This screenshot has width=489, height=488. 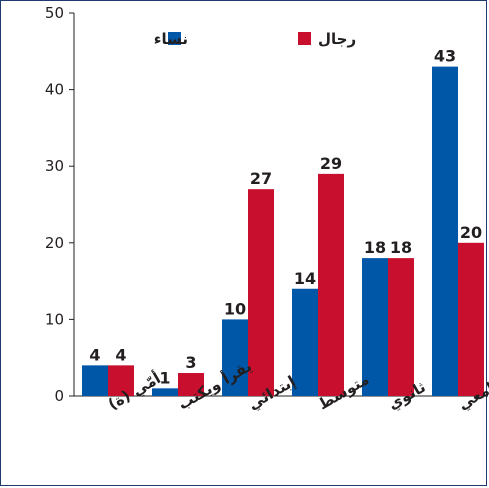 I want to click on bar-value-label: 20, so click(x=471, y=232).